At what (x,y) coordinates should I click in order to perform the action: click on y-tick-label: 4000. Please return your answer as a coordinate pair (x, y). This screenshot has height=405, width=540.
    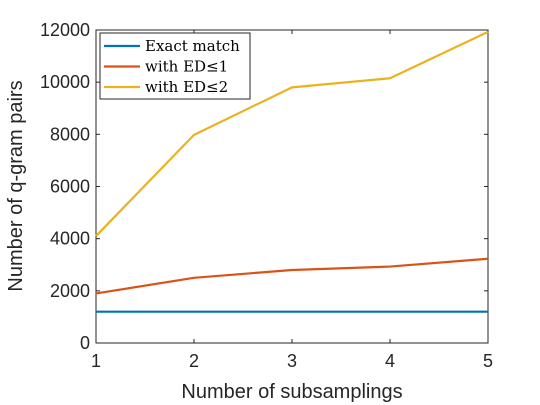
    Looking at the image, I should click on (70, 239).